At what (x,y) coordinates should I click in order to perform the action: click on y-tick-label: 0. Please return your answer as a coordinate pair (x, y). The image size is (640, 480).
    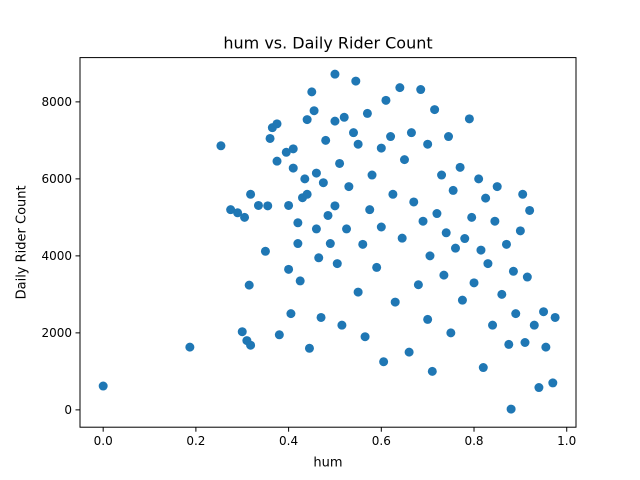
    Looking at the image, I should click on (68, 410).